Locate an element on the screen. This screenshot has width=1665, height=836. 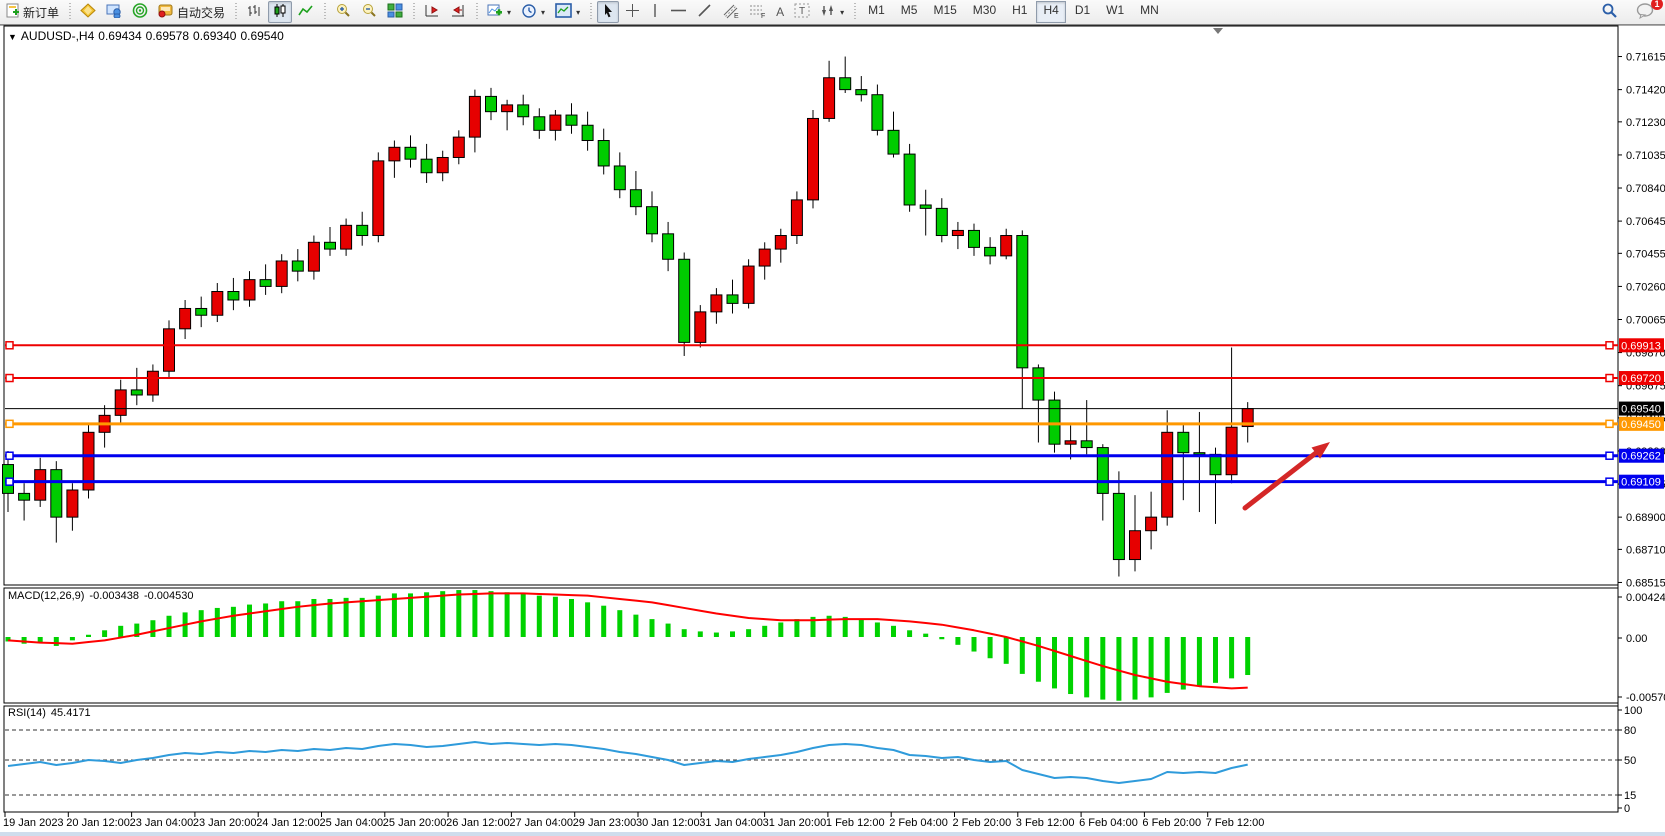
autotrading-button: 自动交易 is located at coordinates (191, 12).